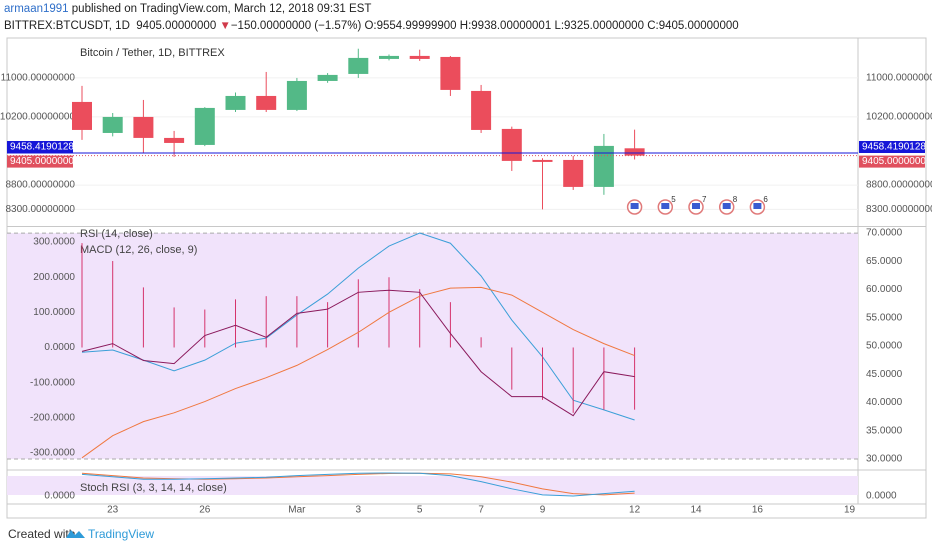 The width and height of the screenshot is (932, 550). Describe the element at coordinates (481, 510) in the screenshot. I see `x-tick-label: 7` at that location.